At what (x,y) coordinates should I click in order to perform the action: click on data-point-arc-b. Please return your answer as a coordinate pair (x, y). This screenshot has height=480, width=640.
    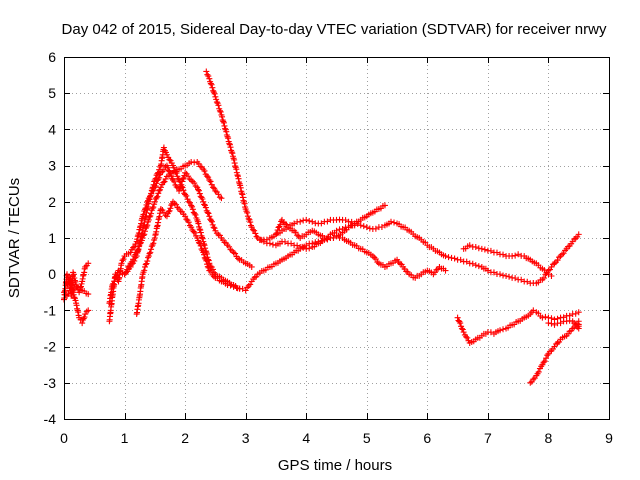
    Looking at the image, I should click on (82, 323).